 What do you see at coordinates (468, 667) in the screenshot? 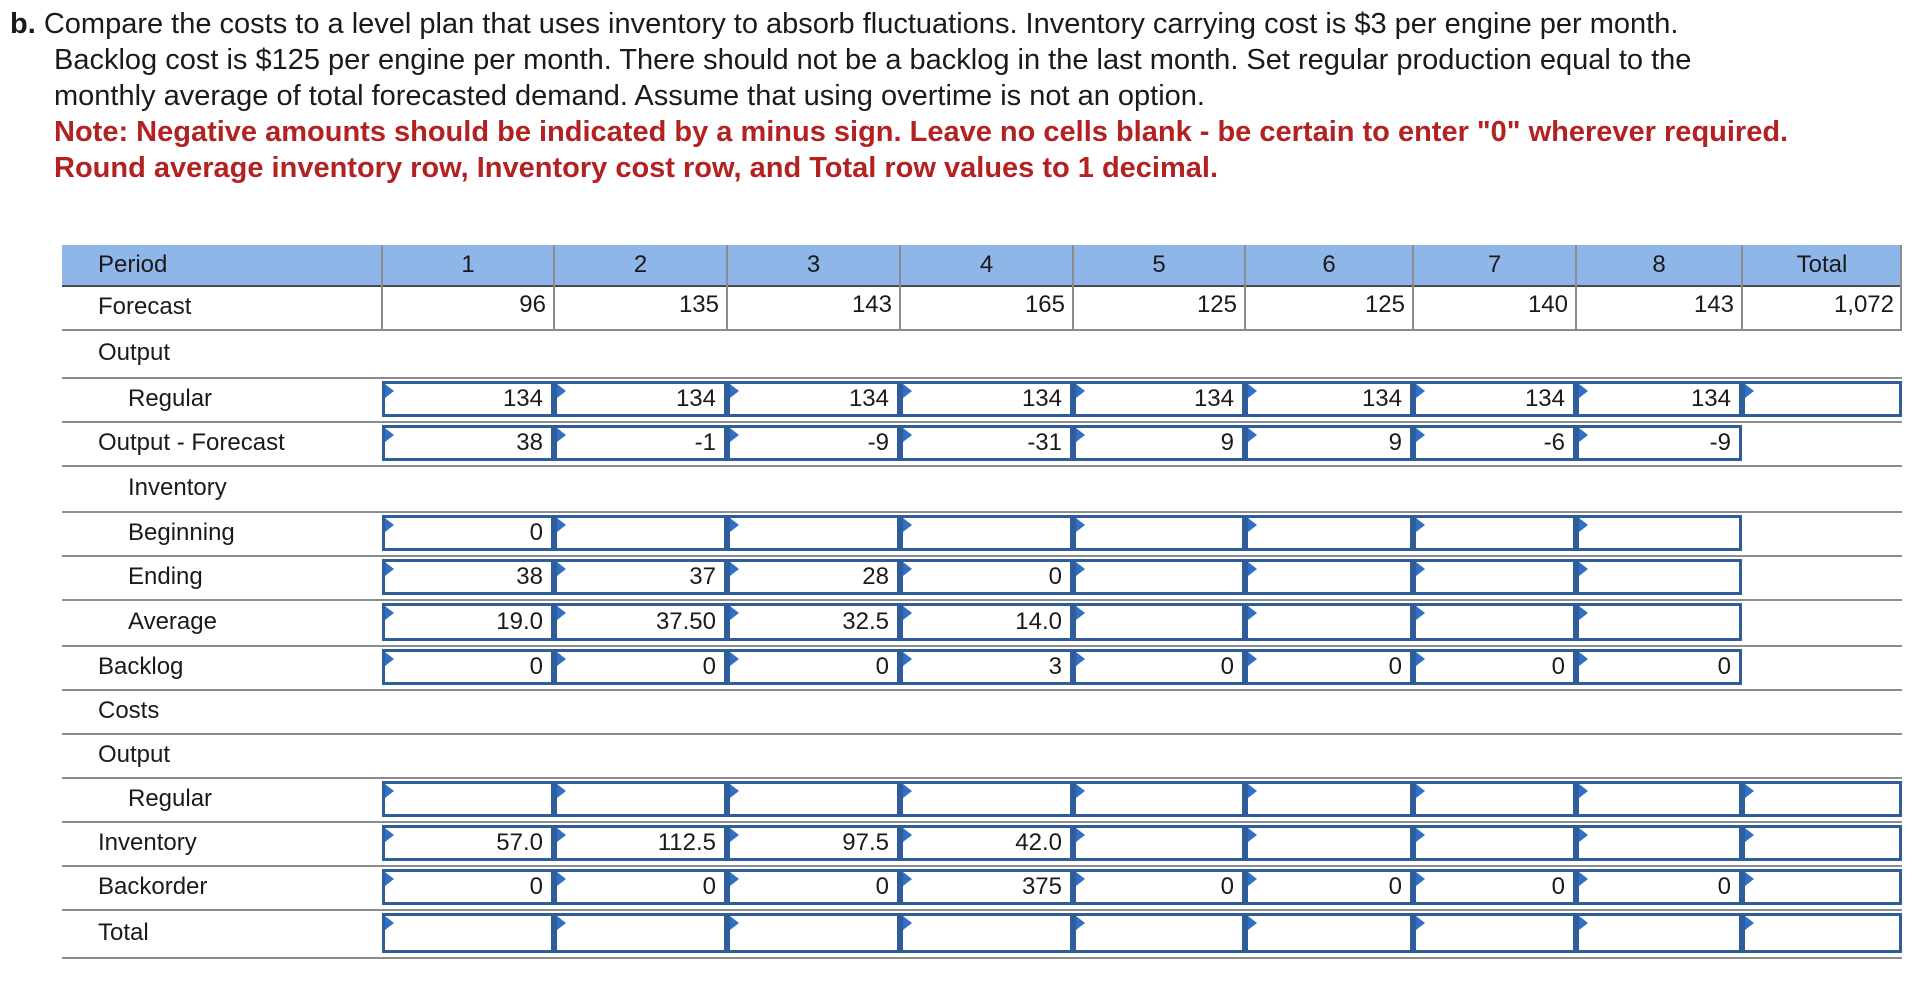
I see `backlog-input-1: 0` at bounding box center [468, 667].